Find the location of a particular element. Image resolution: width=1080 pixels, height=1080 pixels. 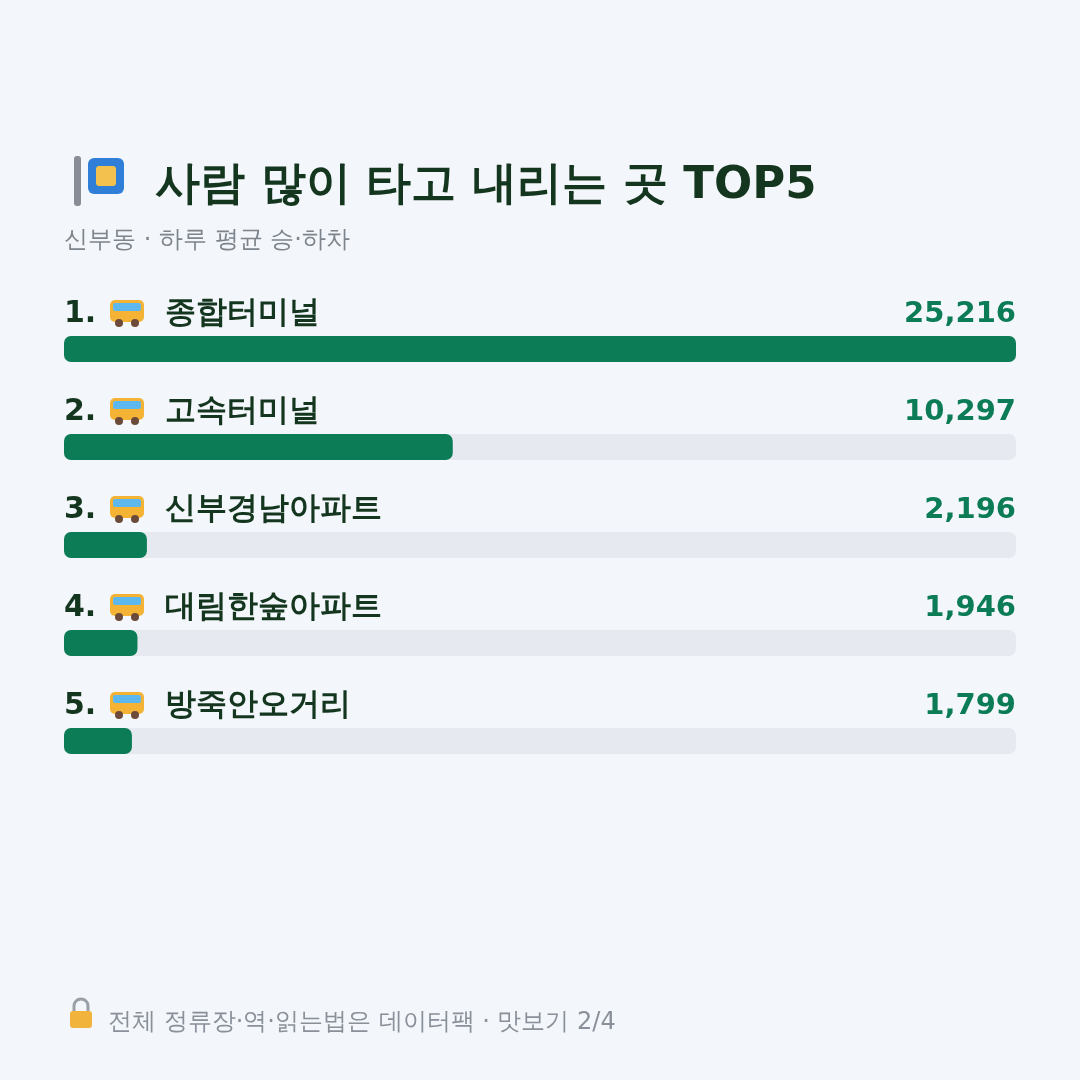

category-label: 2. 고속터미널 is located at coordinates (192, 409).